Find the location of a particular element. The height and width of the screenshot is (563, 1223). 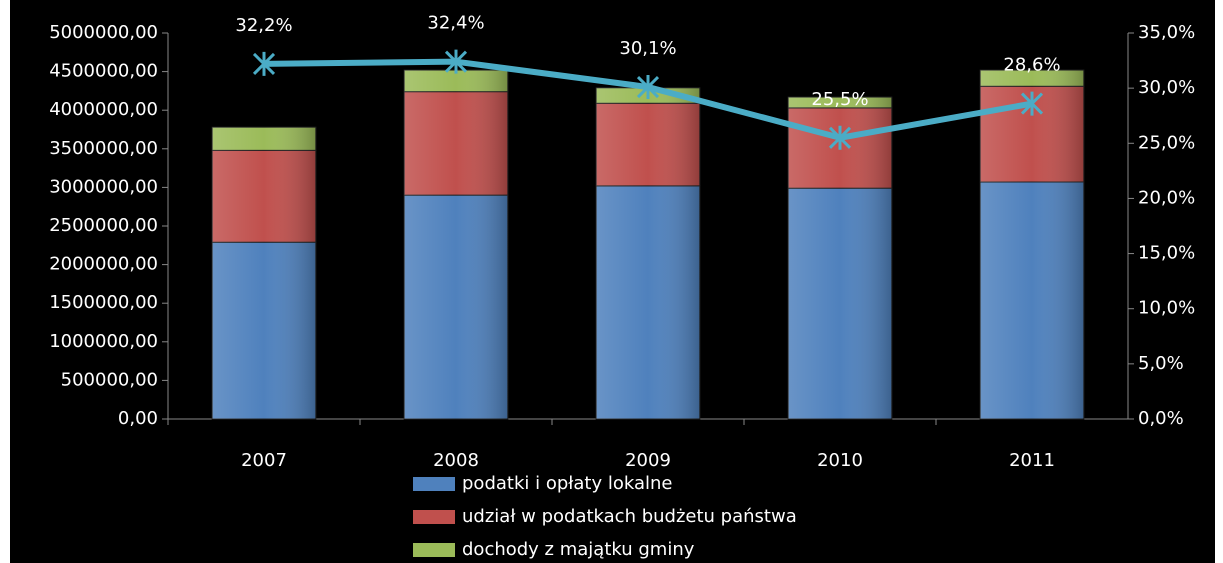

data-label: 30,1% is located at coordinates (647, 48).